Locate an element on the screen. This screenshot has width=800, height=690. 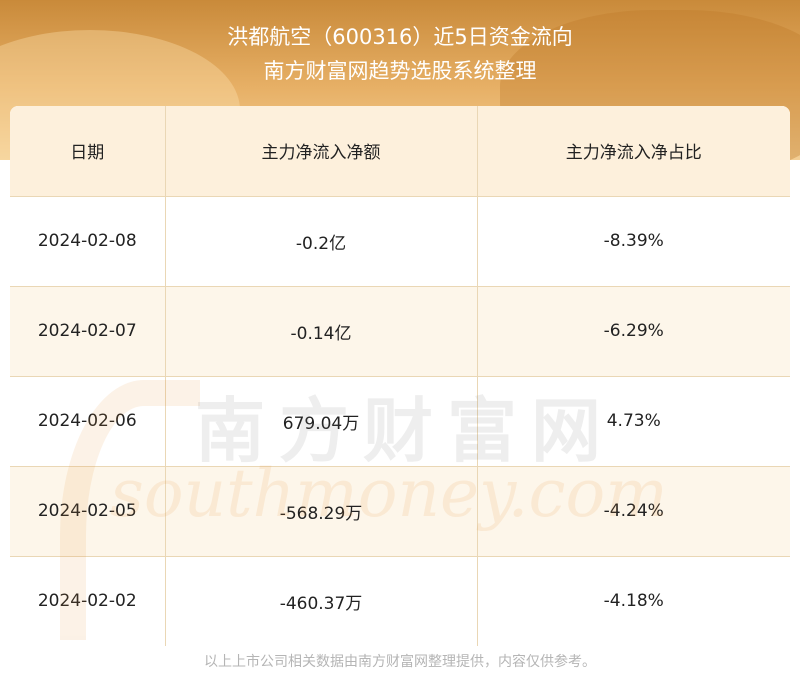
cell-net-ratio: -4.18% is located at coordinates (633, 601).